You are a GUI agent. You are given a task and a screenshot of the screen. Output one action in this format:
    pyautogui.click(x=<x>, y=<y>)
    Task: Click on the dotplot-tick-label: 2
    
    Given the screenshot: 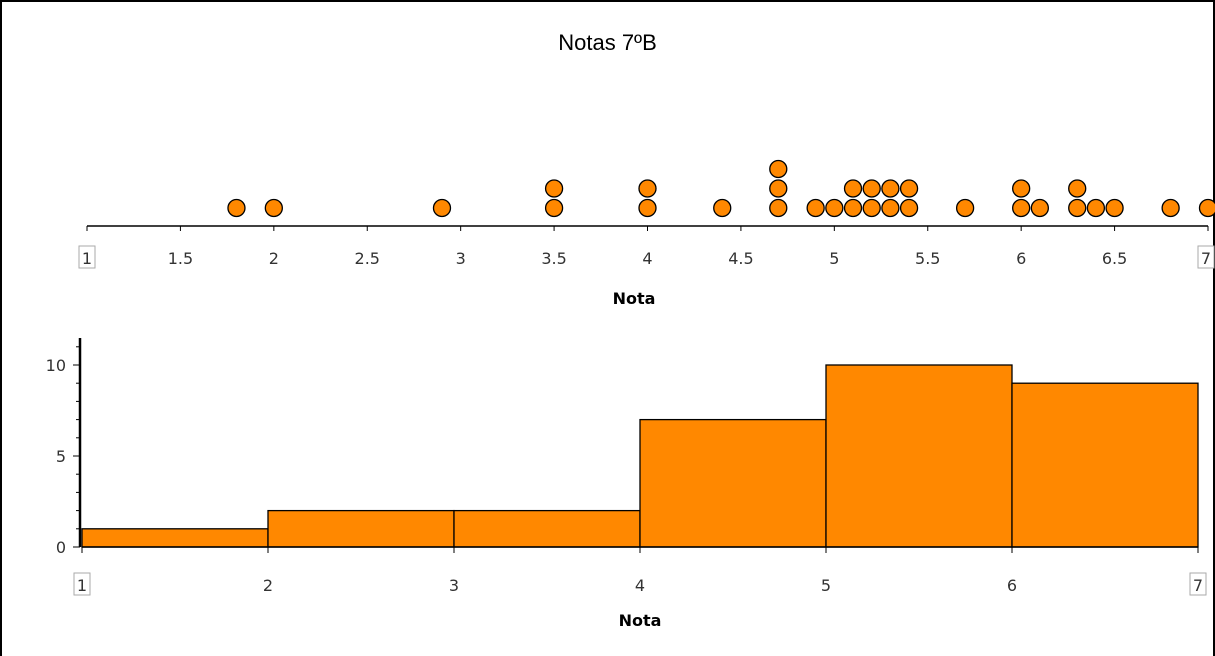 What is the action you would take?
    pyautogui.click(x=274, y=258)
    